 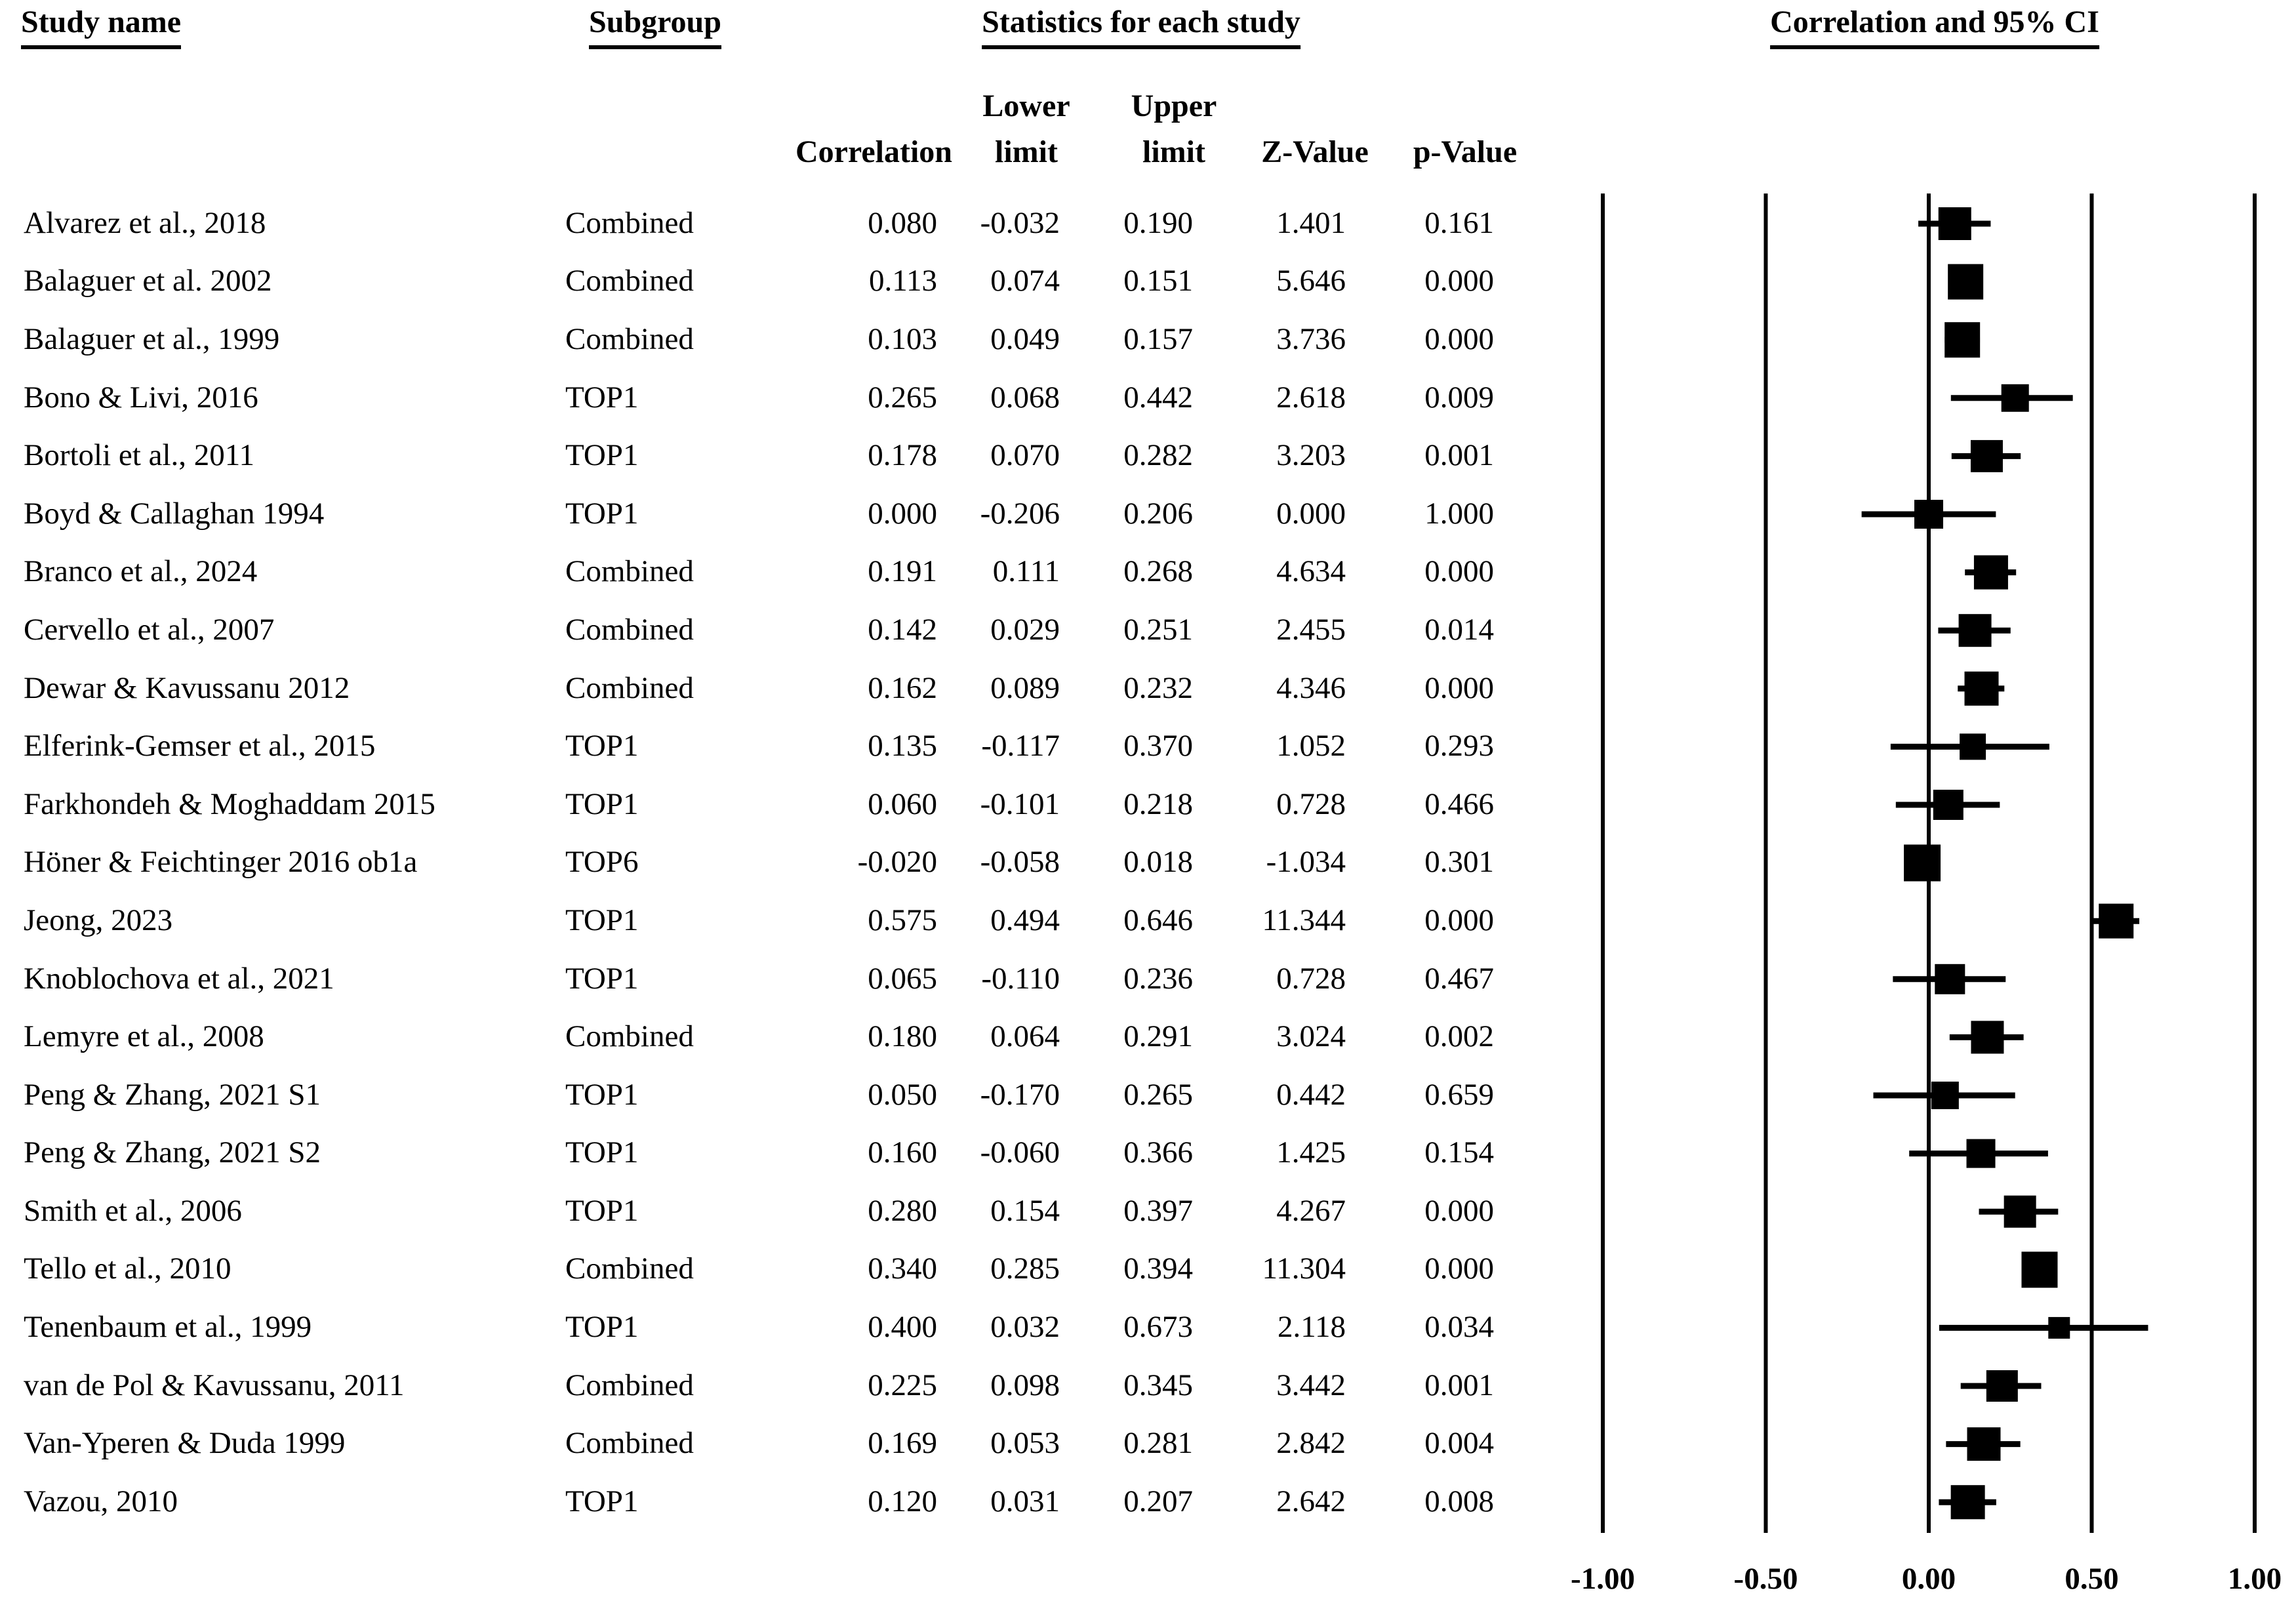 I want to click on correlation-cell: 0.280, so click(x=903, y=1210).